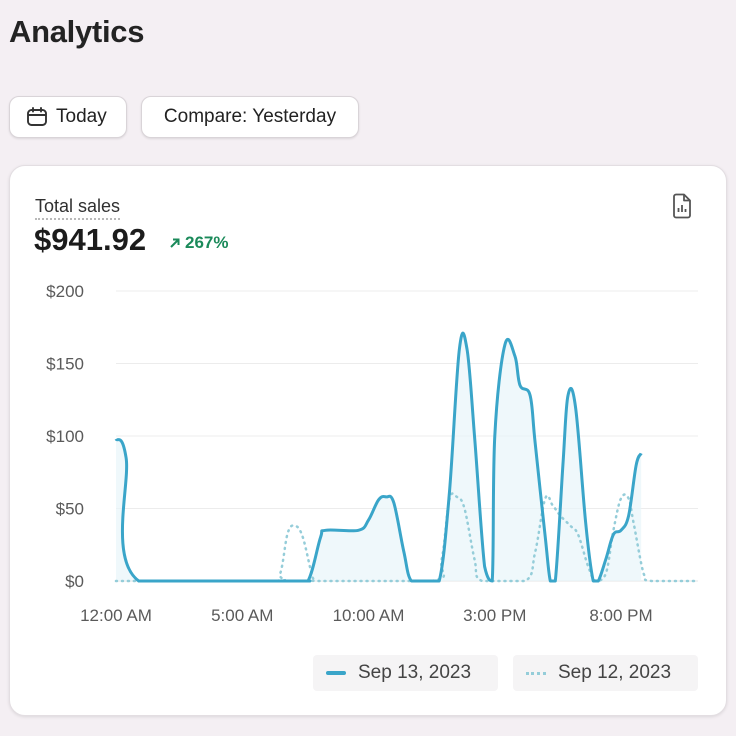  What do you see at coordinates (70, 509) in the screenshot?
I see `y-tick-label: $50` at bounding box center [70, 509].